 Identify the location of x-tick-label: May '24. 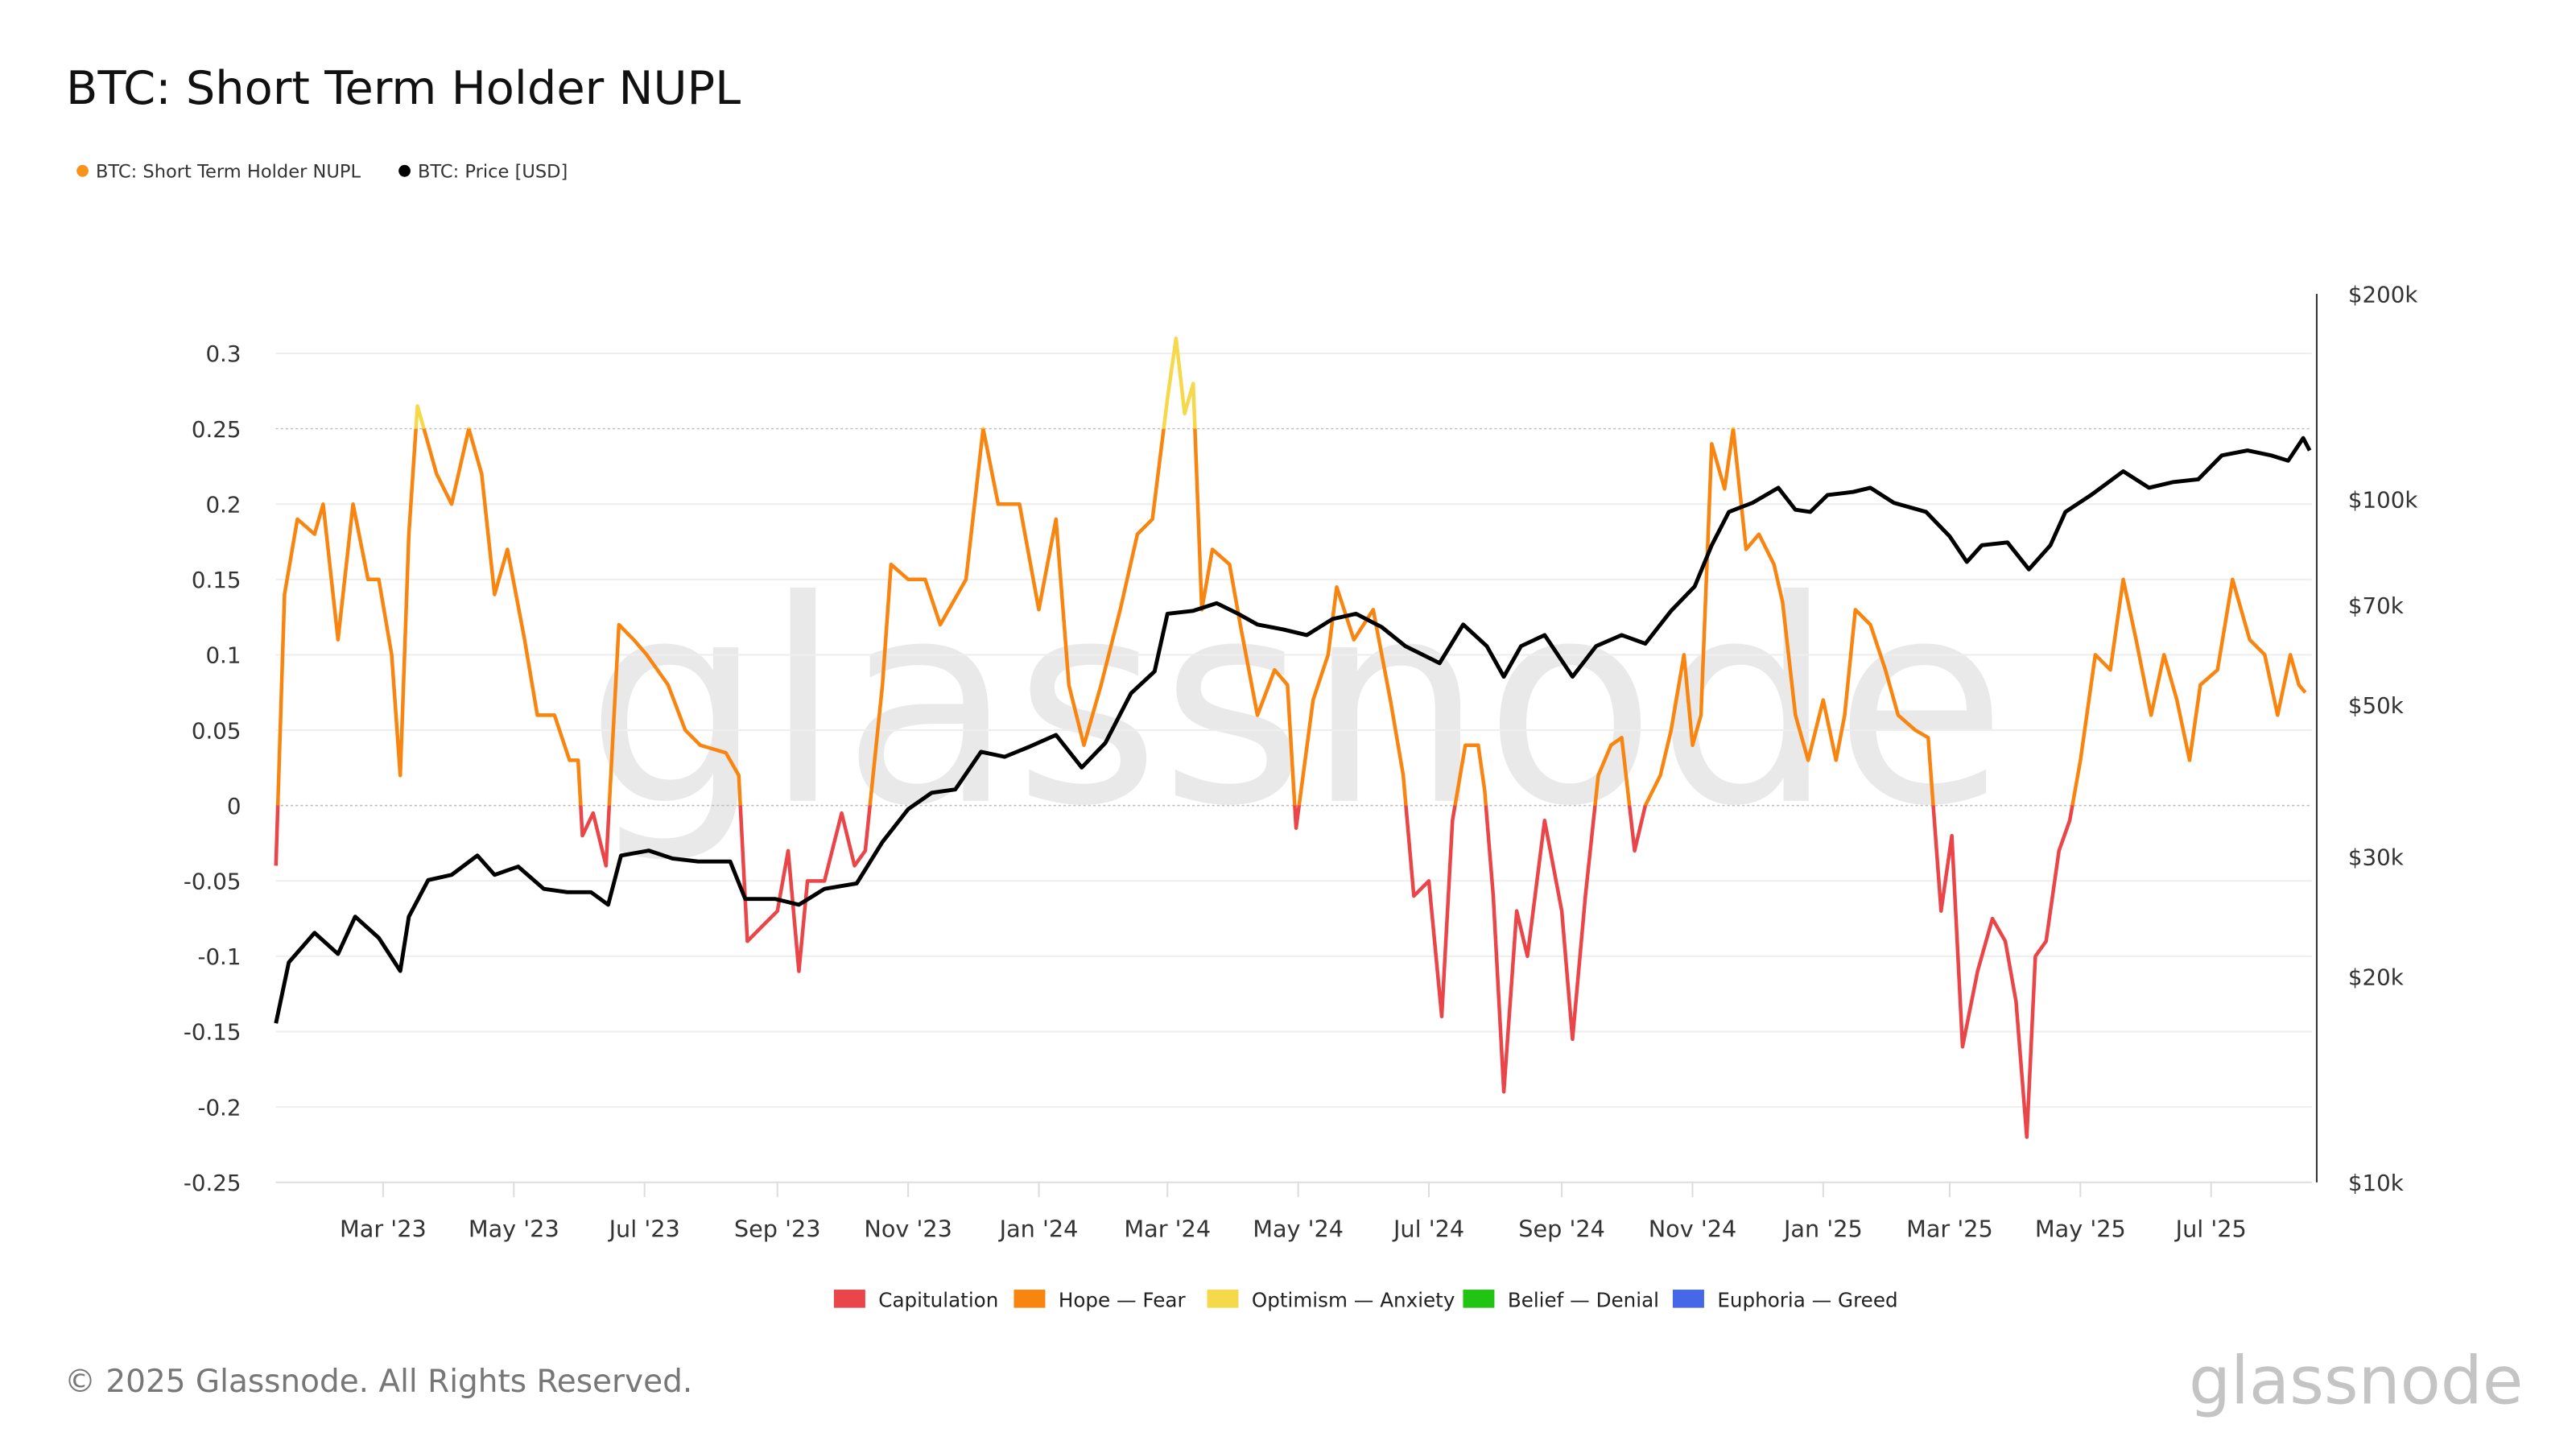
(1298, 1228).